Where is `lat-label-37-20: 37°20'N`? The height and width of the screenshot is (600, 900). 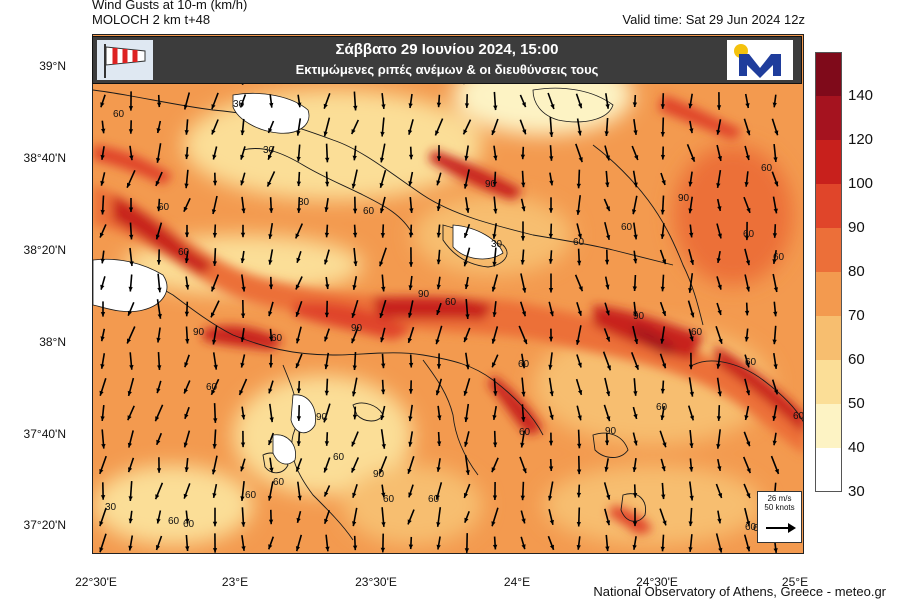 lat-label-37-20: 37°20'N is located at coordinates (44, 525).